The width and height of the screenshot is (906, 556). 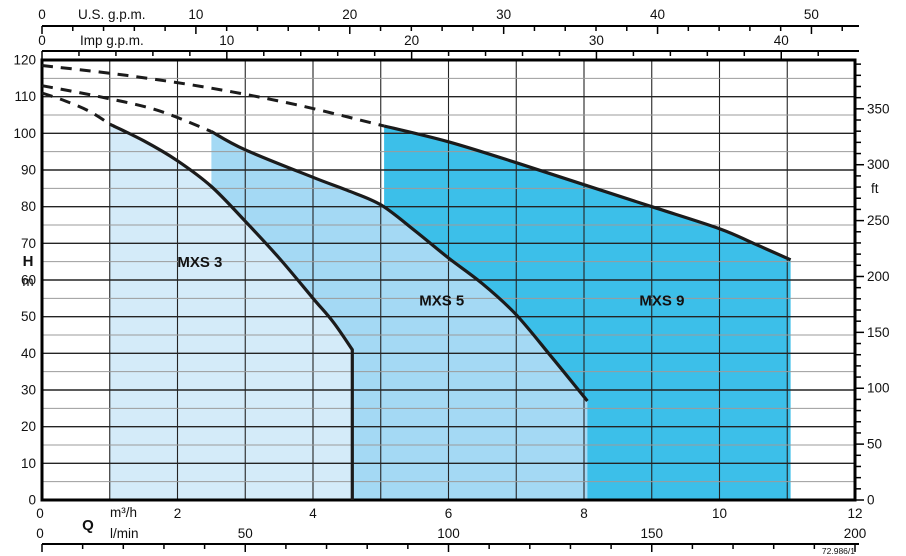 What do you see at coordinates (124, 533) in the screenshot?
I see `flow-unit-lmin: l/min` at bounding box center [124, 533].